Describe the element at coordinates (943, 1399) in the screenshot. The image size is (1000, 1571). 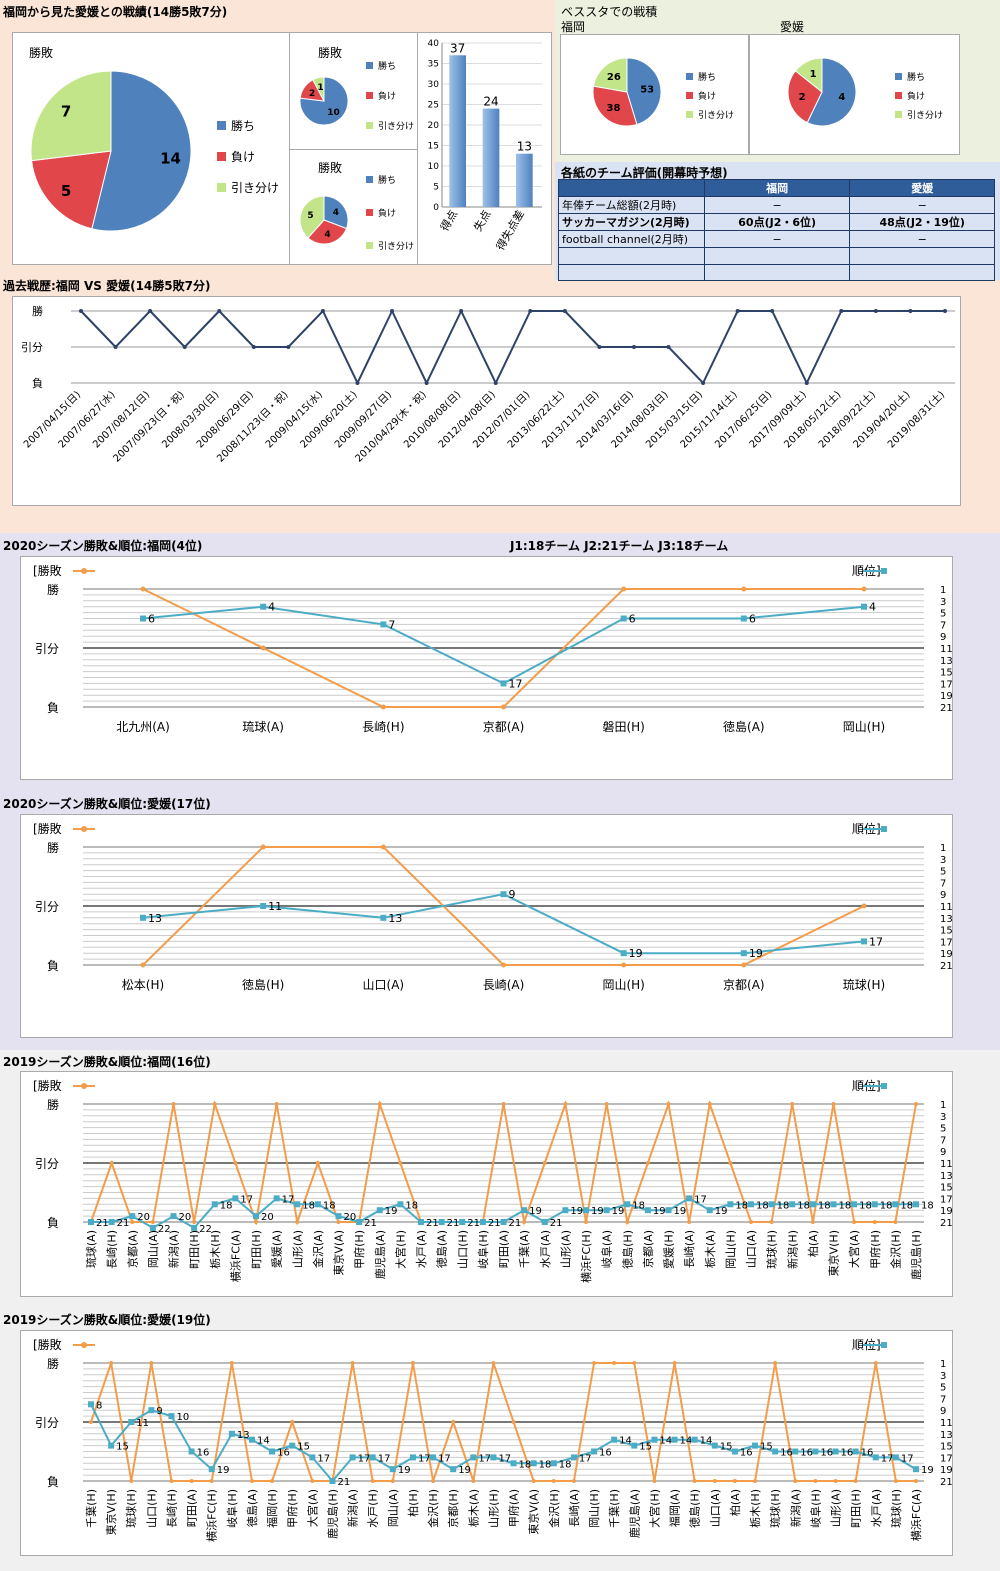
I see `rank-tick-label: 7` at that location.